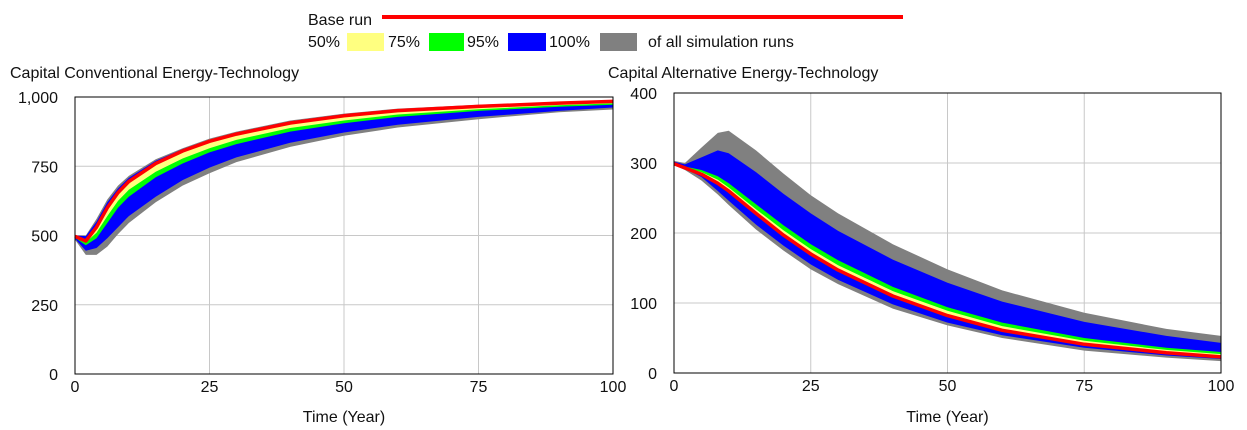 This screenshot has height=430, width=1247. Describe the element at coordinates (643, 94) in the screenshot. I see `y-tick-label: 400` at that location.